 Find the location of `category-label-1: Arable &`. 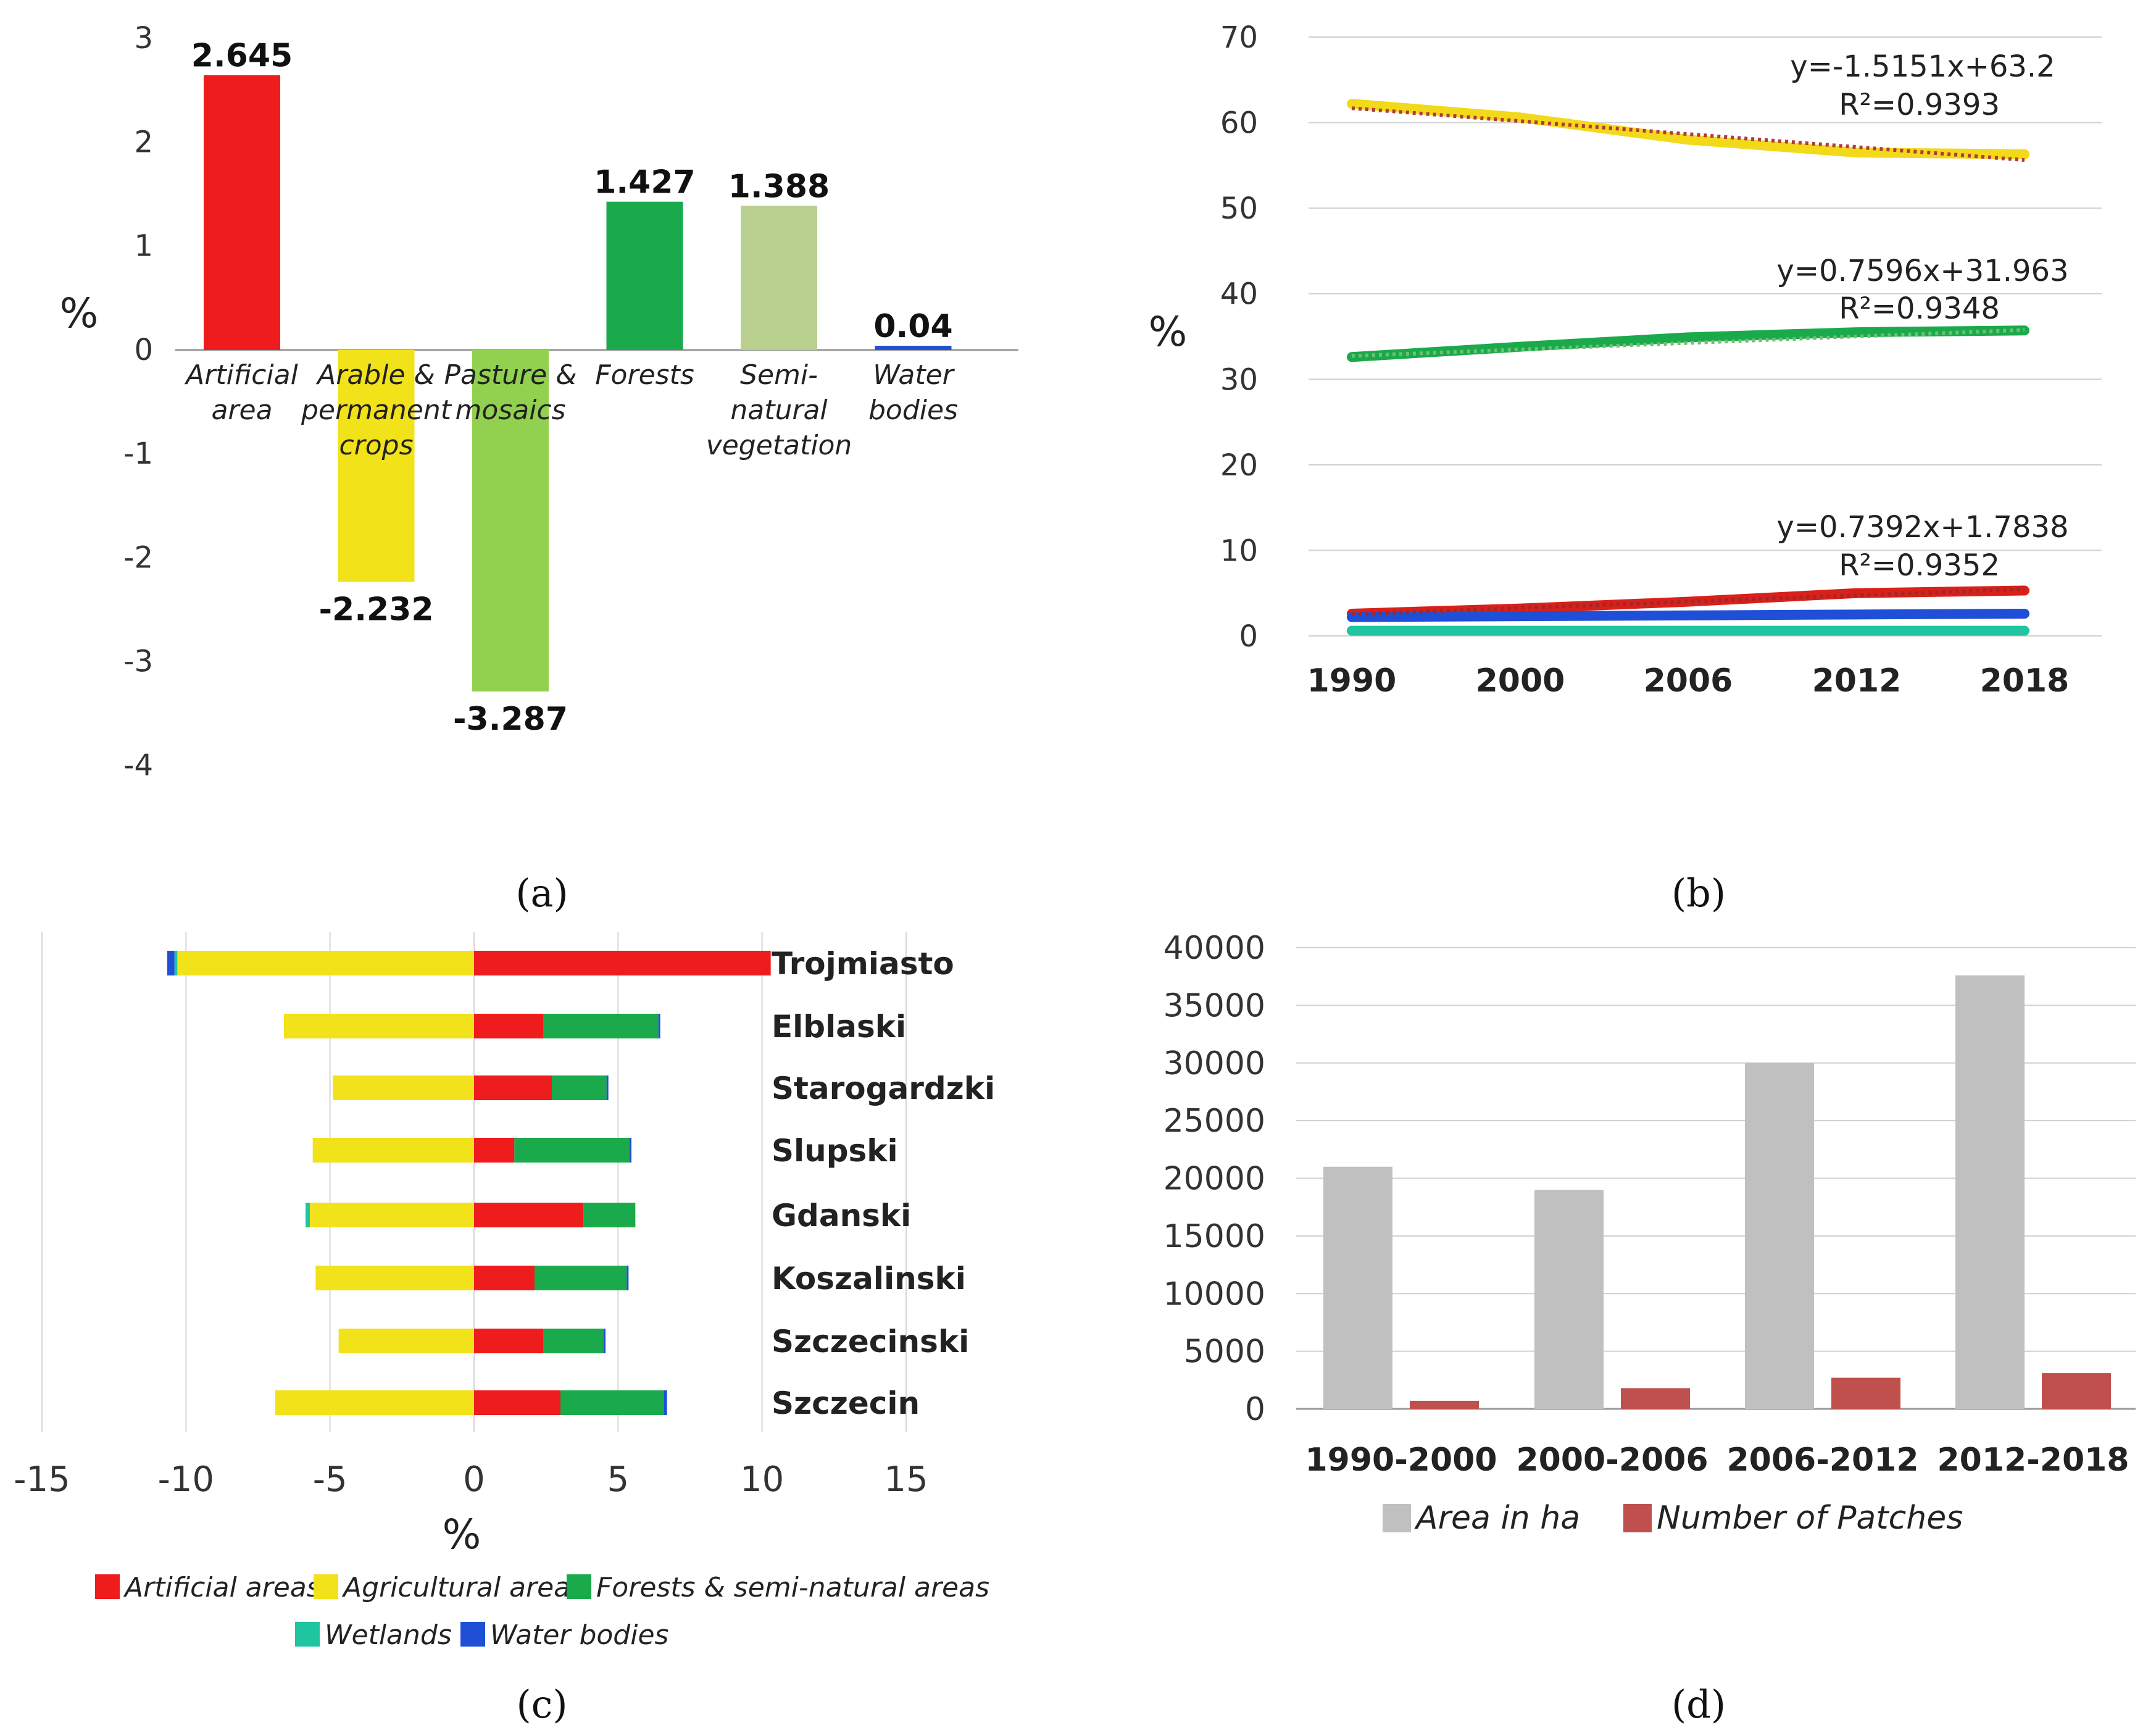

category-label-1: Arable & is located at coordinates (375, 375).